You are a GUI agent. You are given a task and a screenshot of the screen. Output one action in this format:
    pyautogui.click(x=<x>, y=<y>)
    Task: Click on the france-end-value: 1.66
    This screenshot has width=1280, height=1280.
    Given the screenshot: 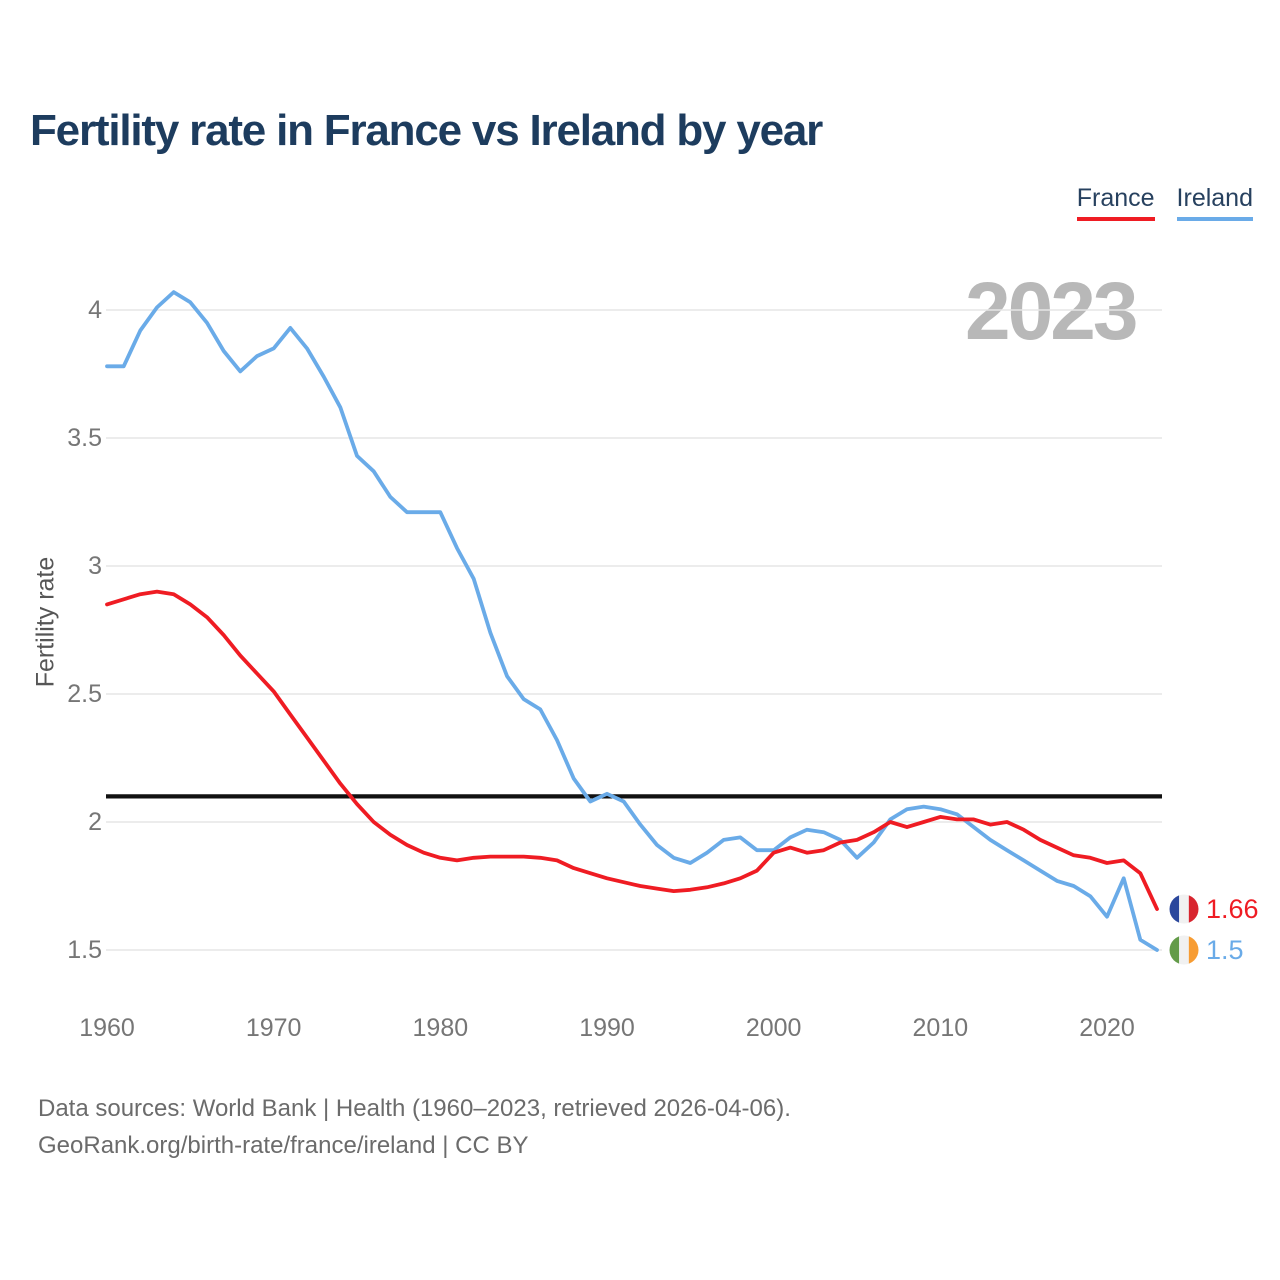 What is the action you would take?
    pyautogui.click(x=1232, y=909)
    